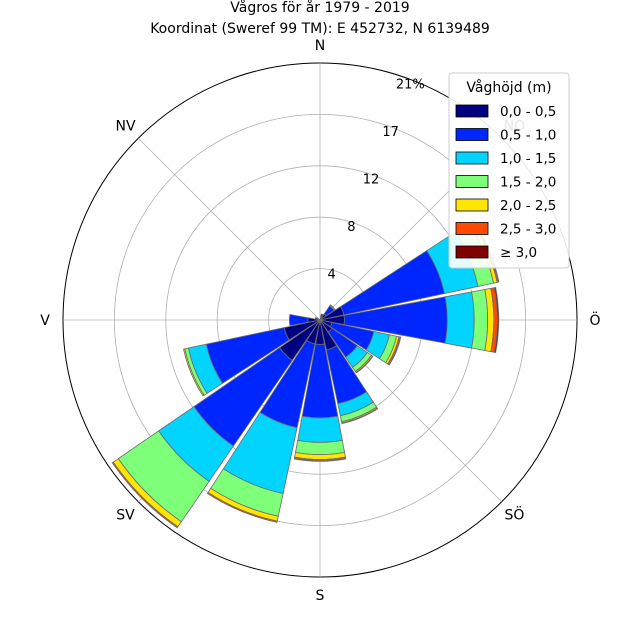 This screenshot has width=640, height=644. I want to click on legend-box, so click(509, 170).